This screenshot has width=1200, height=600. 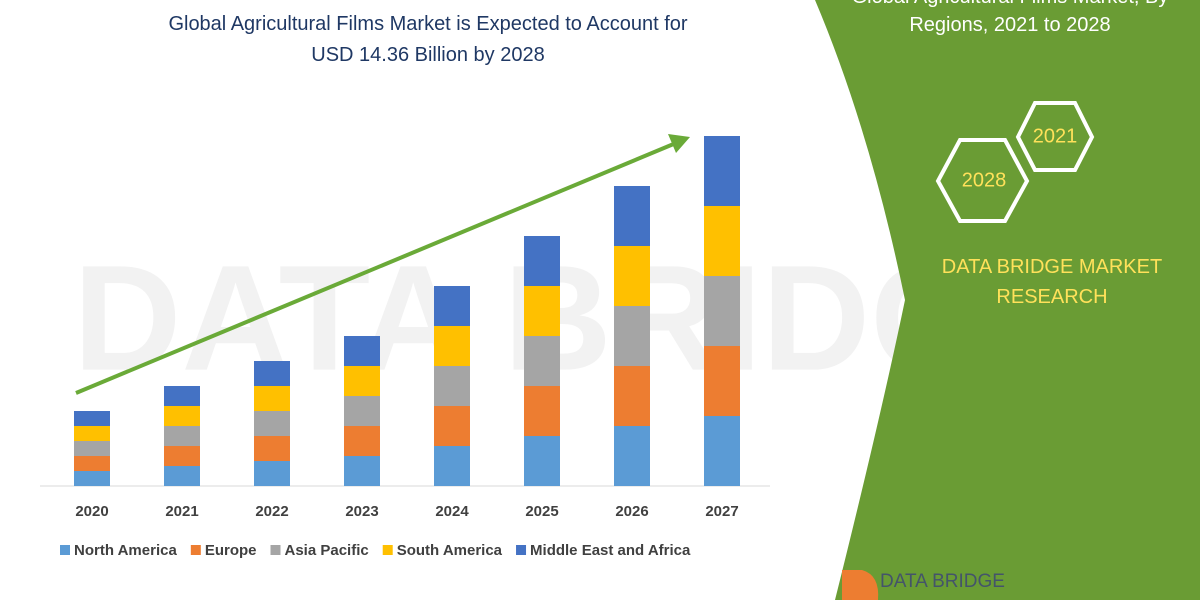 I want to click on panel-title-line: Regions, 2021 to 2028, so click(x=1009, y=25).